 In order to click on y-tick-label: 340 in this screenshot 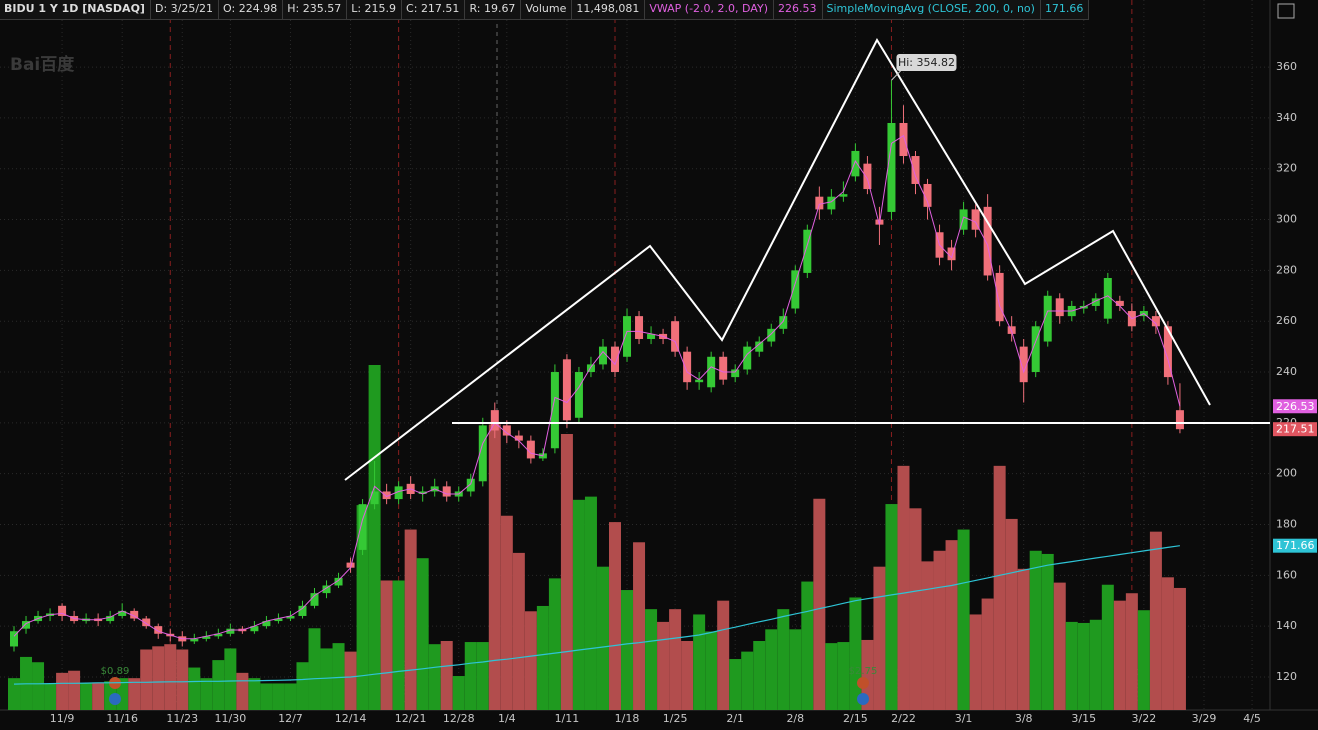, I will do `click(1286, 117)`.